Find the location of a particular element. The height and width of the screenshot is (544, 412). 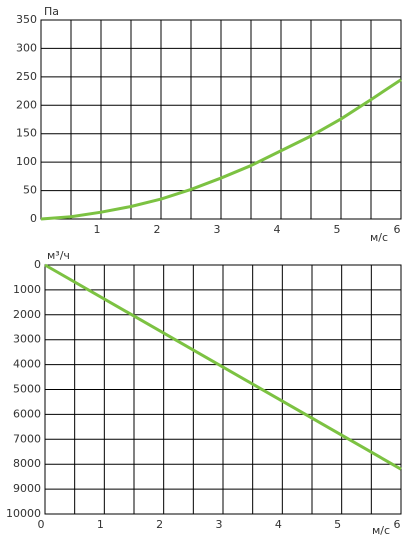

y-tick-label: 7000 is located at coordinates (27, 438).